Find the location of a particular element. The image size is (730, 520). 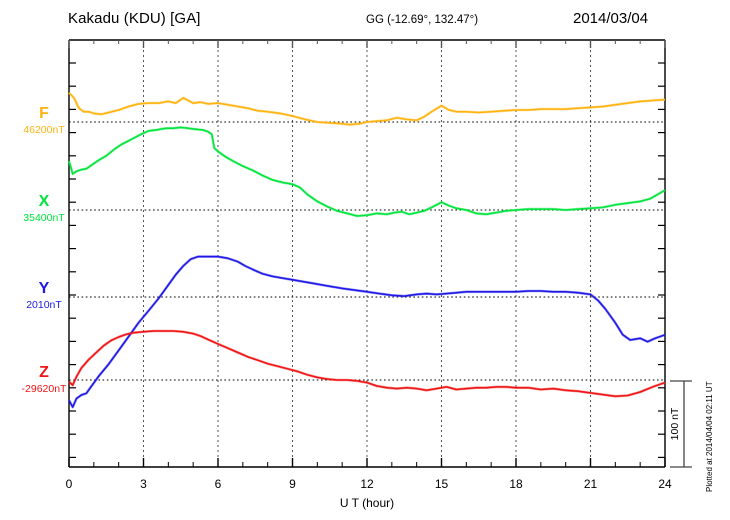

trace-z is located at coordinates (367, 364).